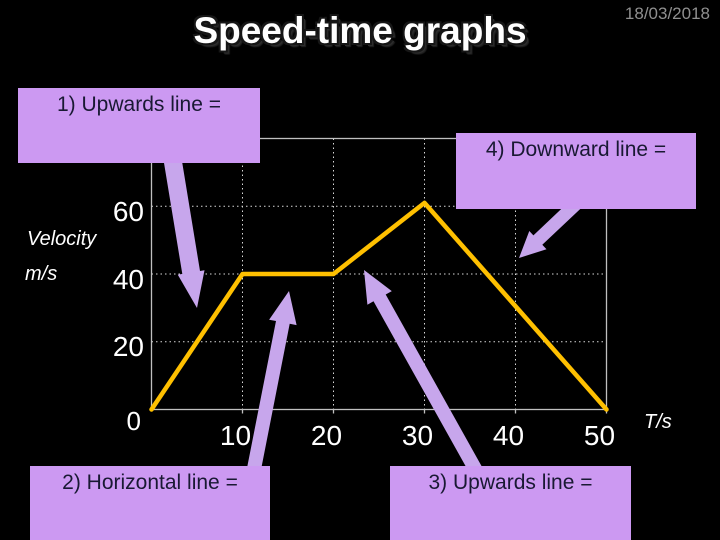 The image size is (720, 540). I want to click on y-axis-tick-label: 40, so click(128, 279).